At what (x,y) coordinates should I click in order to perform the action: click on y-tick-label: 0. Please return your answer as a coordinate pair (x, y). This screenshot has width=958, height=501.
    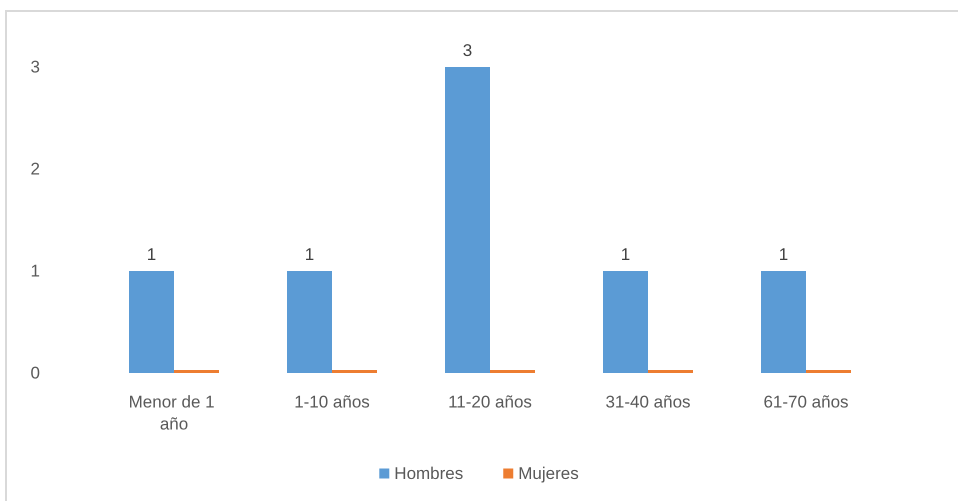
    Looking at the image, I should click on (35, 373).